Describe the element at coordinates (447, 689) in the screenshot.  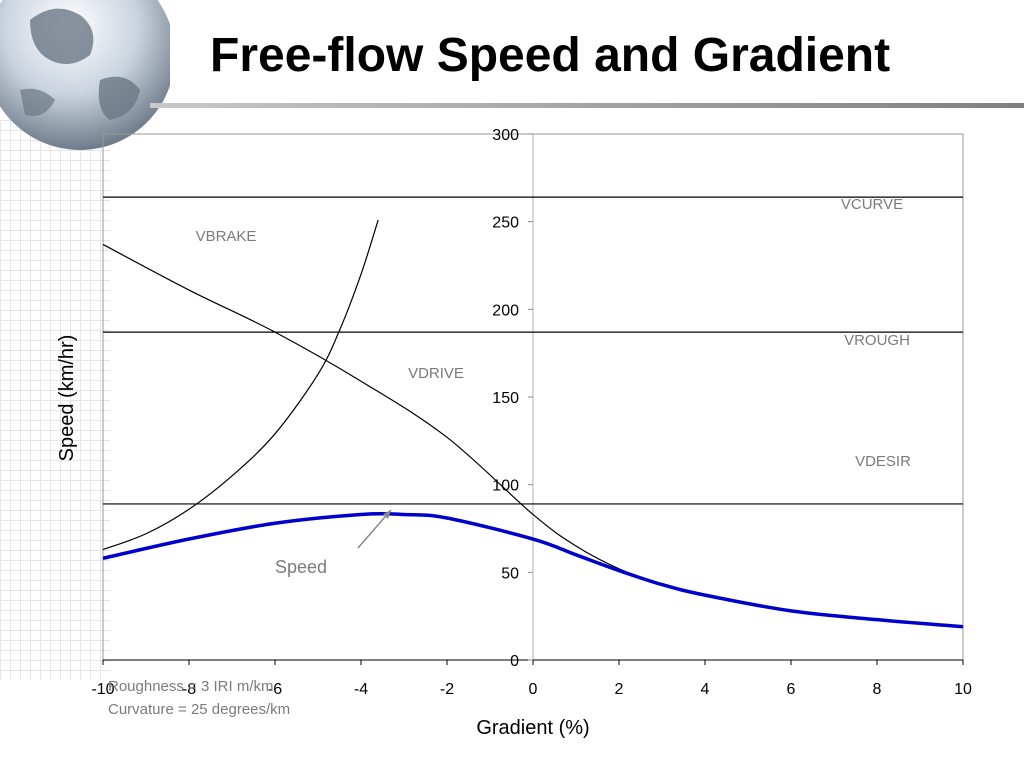
I see `x-tick-label: -2` at that location.